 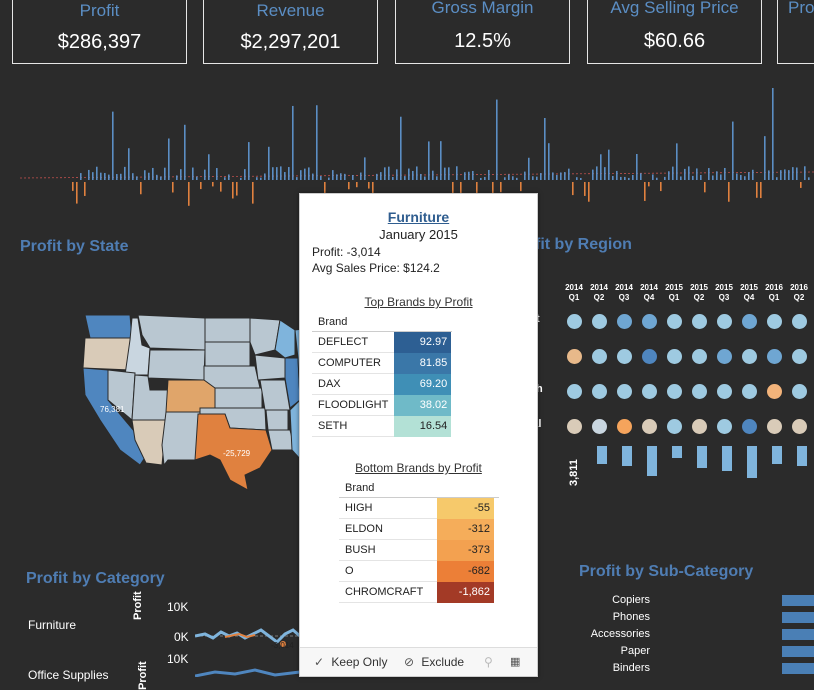 I want to click on quarter-label: Q3, so click(x=724, y=297).